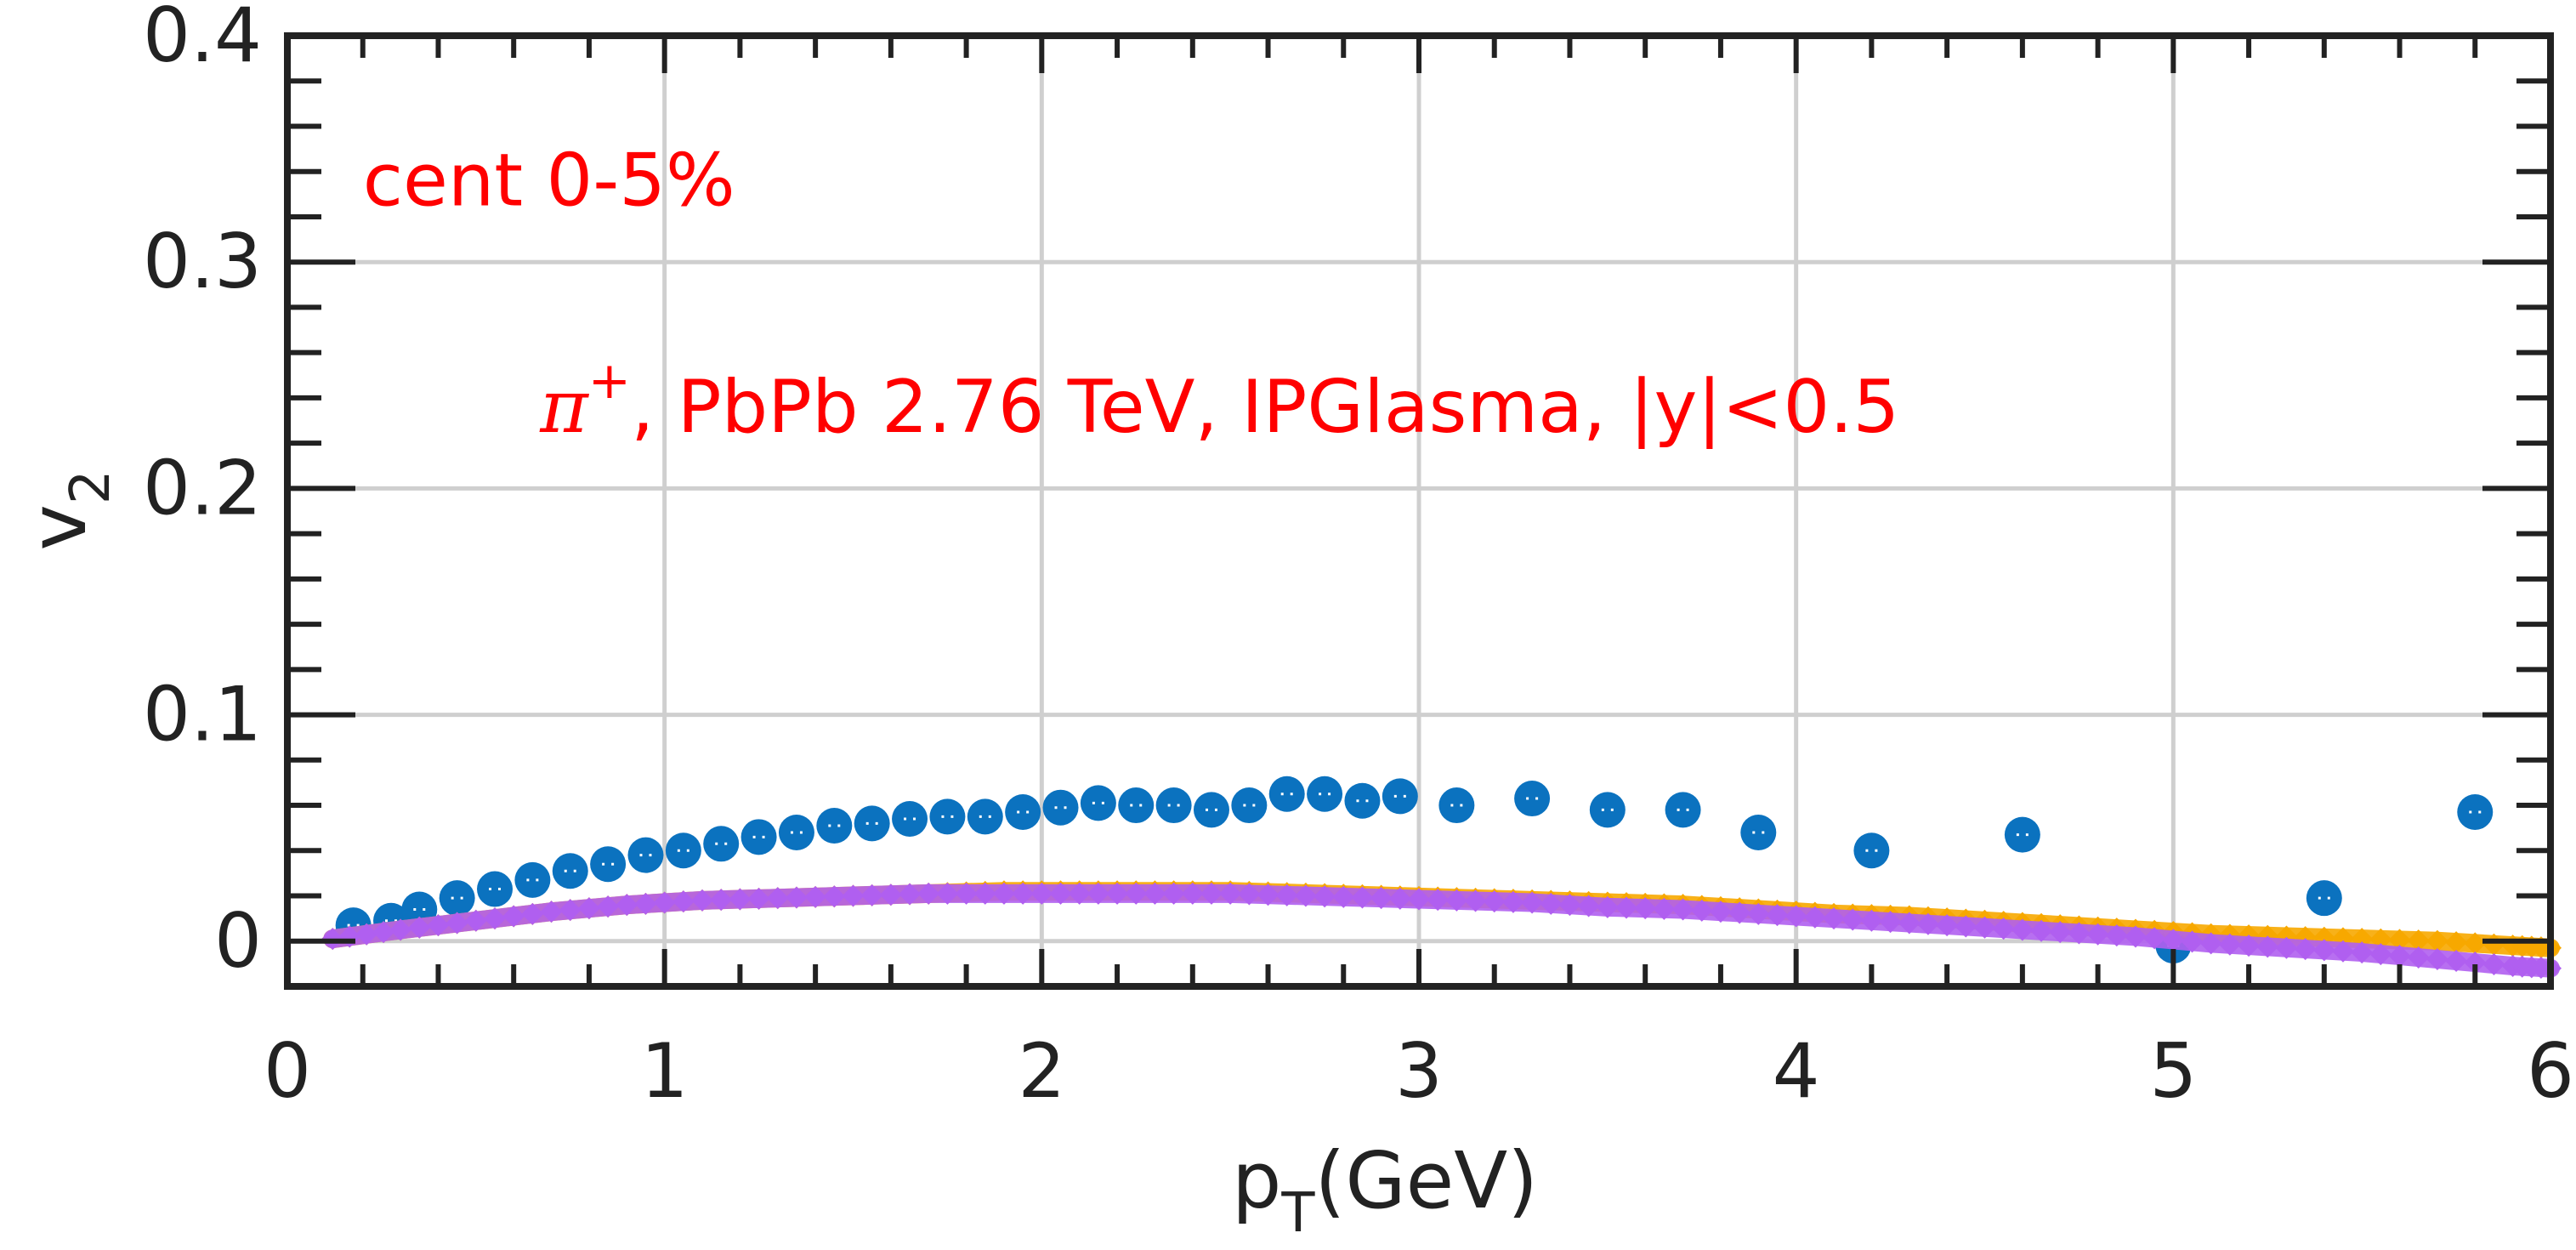 This screenshot has width=2576, height=1250. I want to click on x-tick-label: 3, so click(1419, 1071).